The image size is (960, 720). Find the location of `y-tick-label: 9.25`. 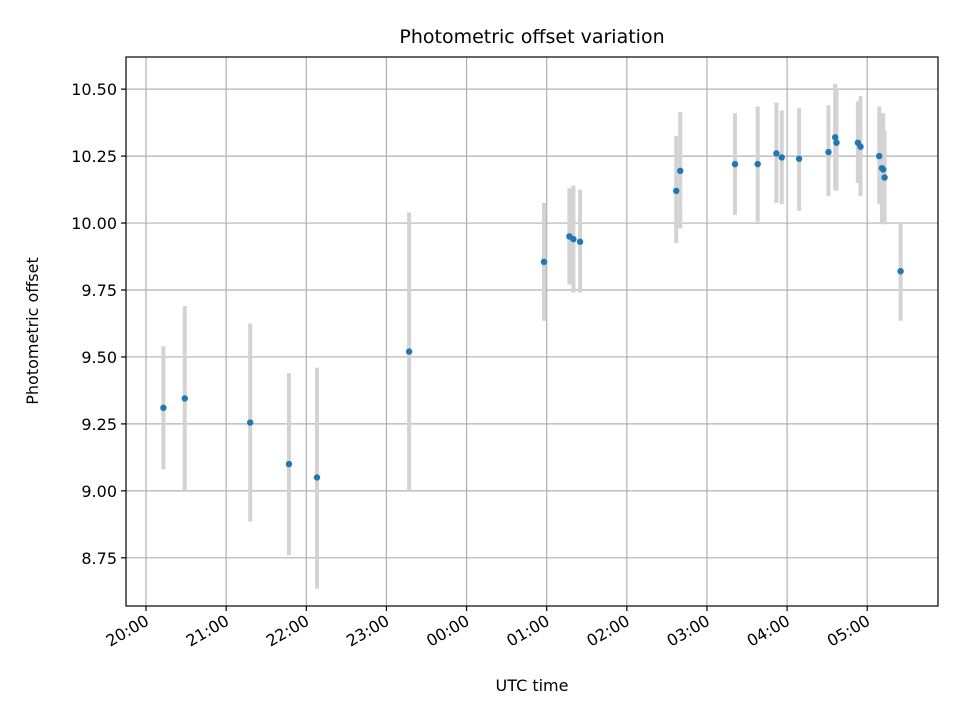

y-tick-label: 9.25 is located at coordinates (99, 424).